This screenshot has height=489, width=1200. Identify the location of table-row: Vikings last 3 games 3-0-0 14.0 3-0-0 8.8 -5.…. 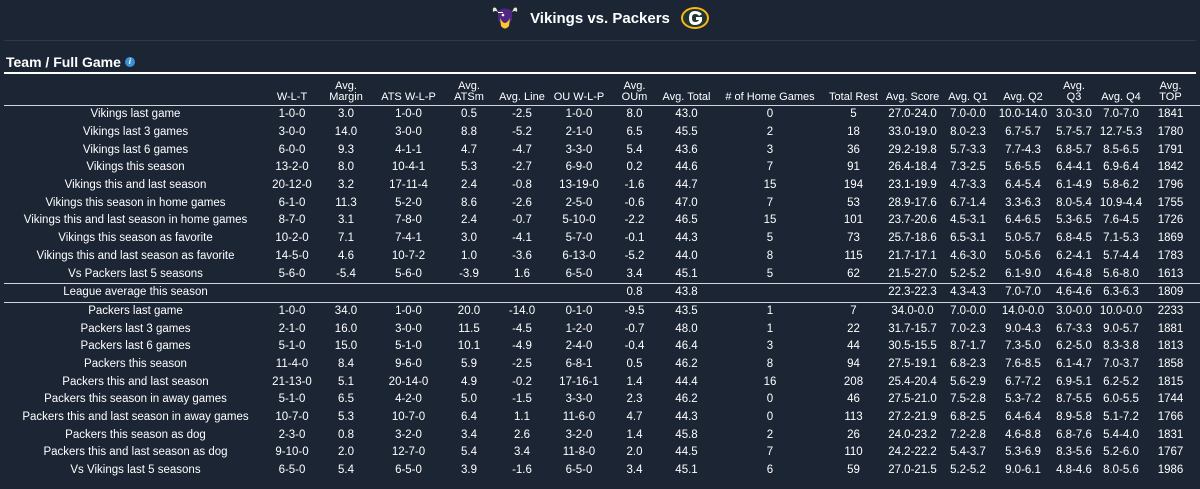
(602, 133).